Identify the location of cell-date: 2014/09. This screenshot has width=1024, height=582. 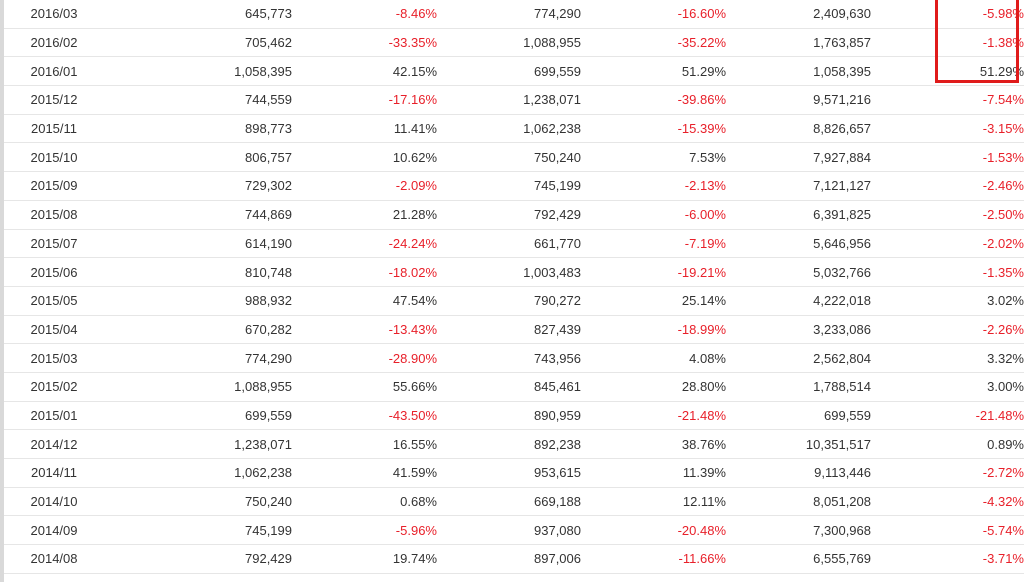
(54, 530).